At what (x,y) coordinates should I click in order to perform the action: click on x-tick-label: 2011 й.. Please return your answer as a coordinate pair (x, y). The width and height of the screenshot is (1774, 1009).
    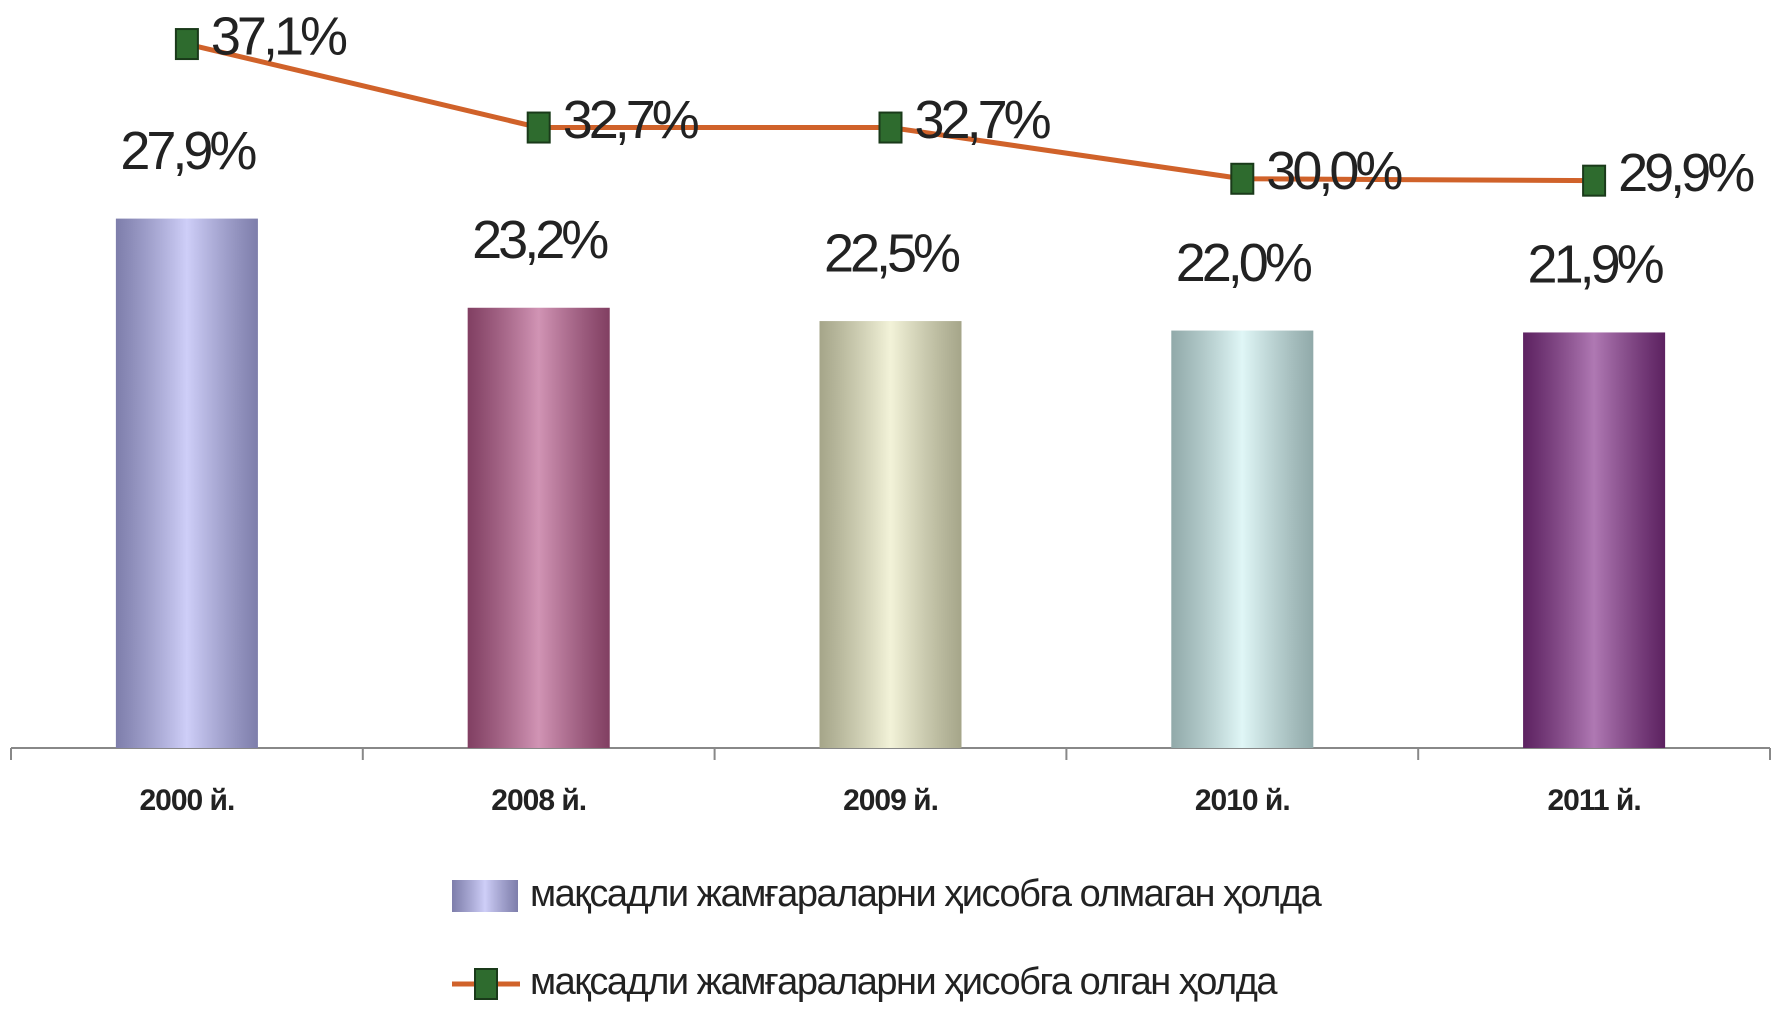
    Looking at the image, I should click on (1593, 800).